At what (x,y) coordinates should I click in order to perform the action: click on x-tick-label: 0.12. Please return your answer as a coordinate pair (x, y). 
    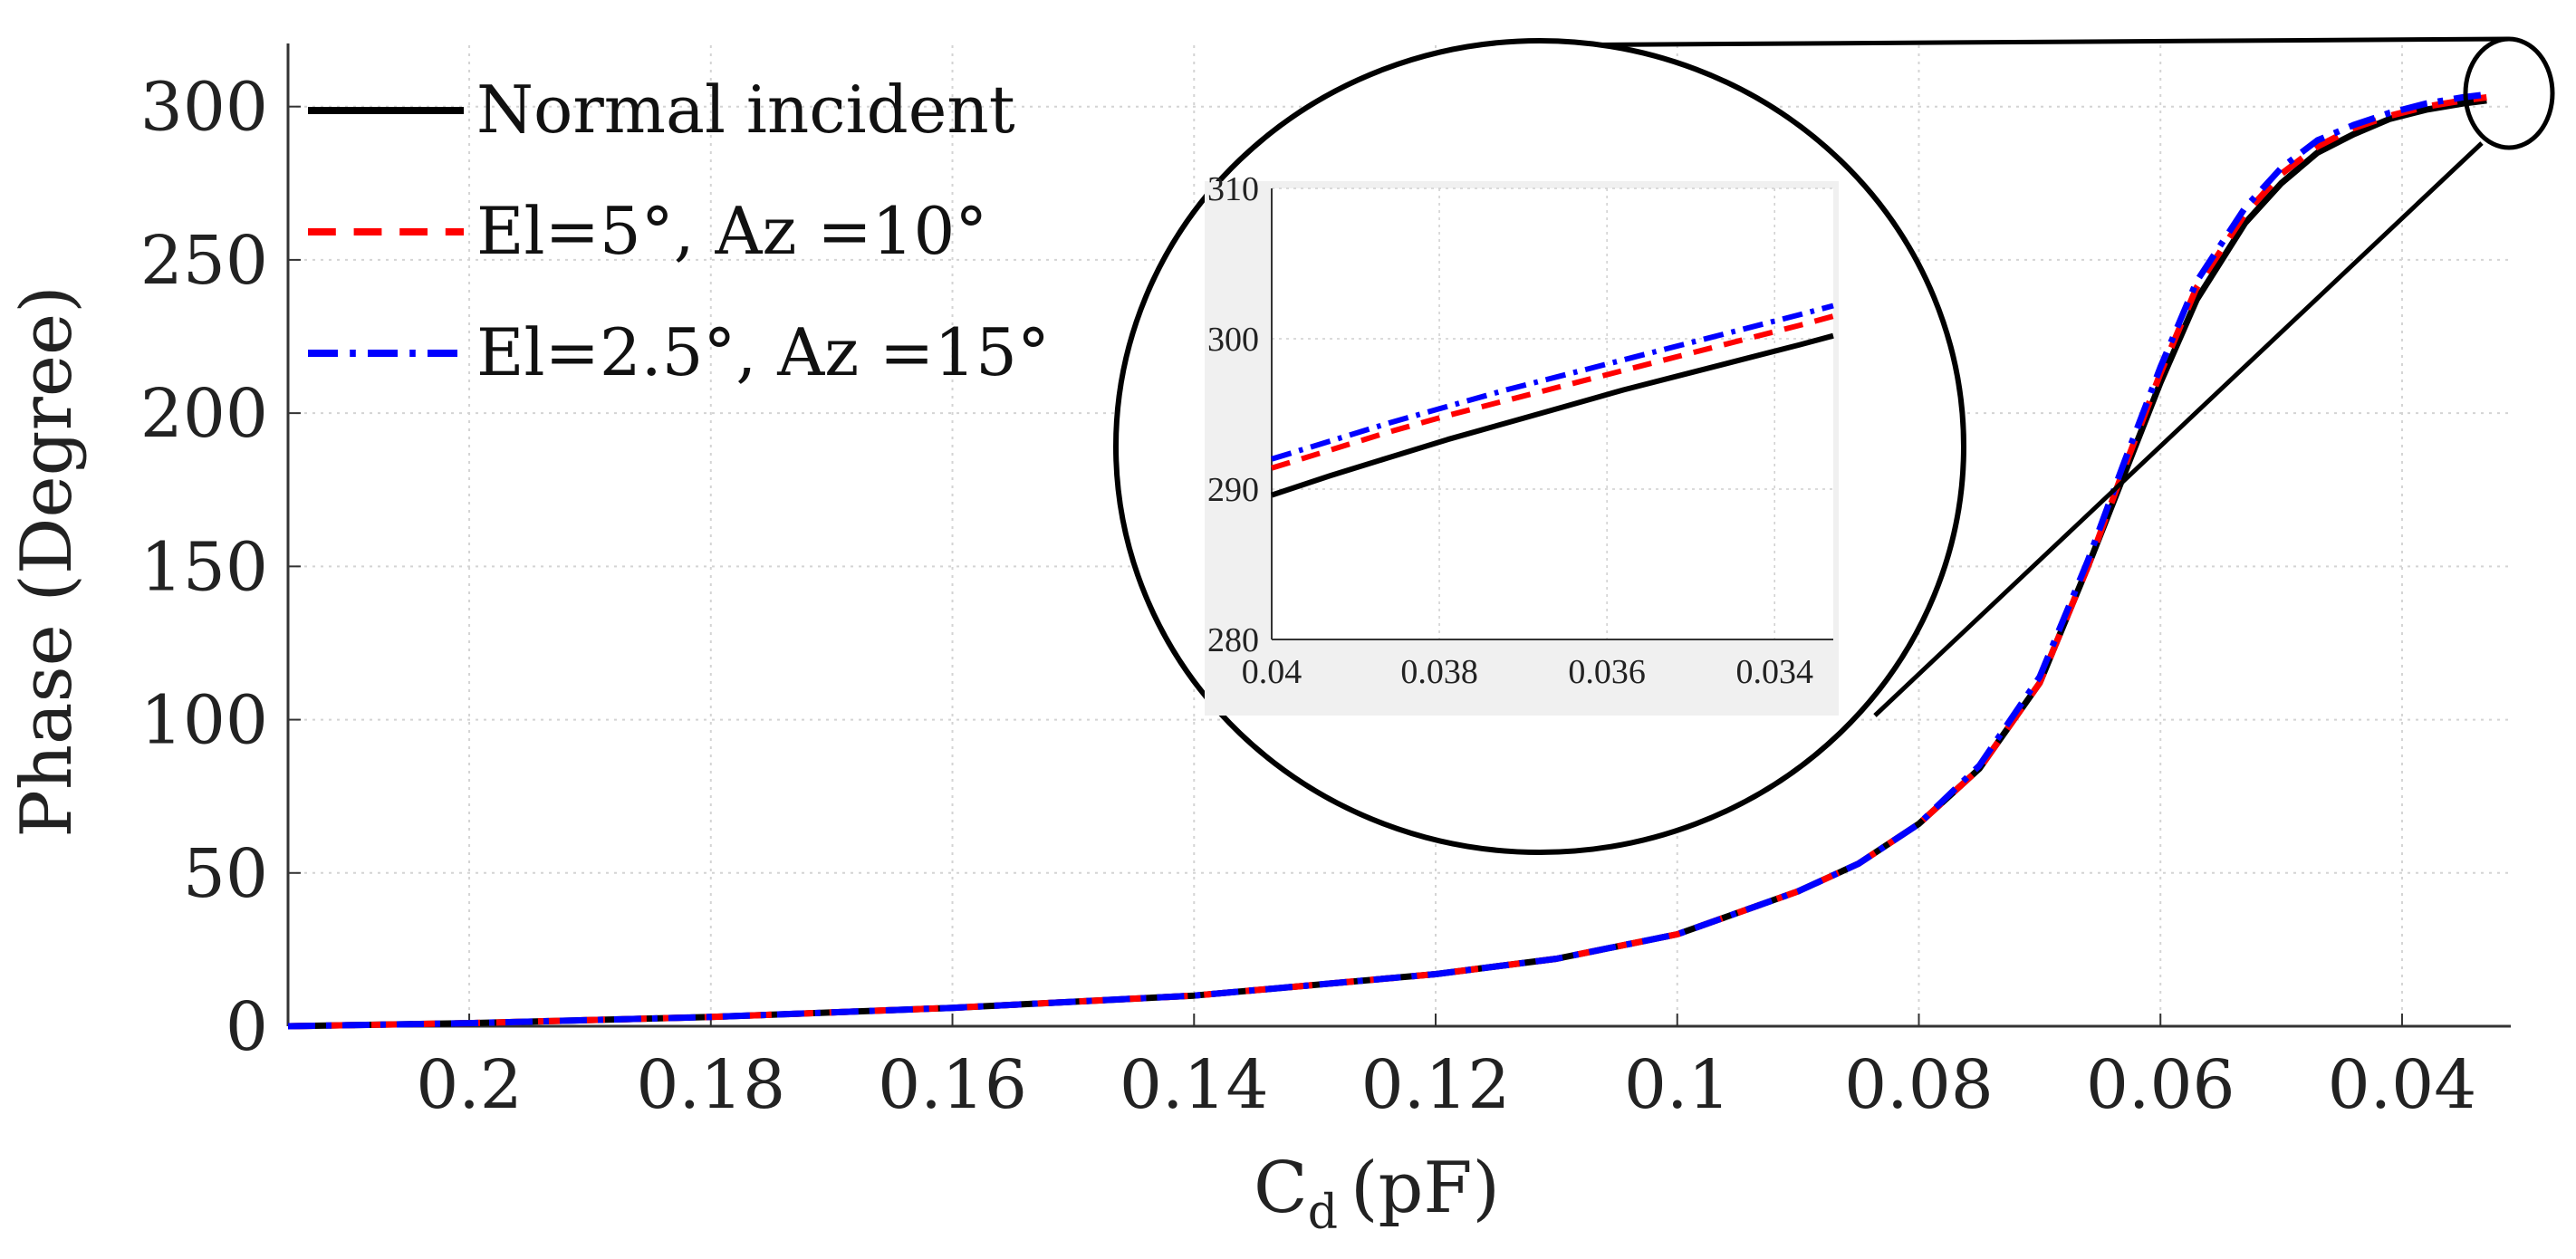
    Looking at the image, I should click on (1436, 1085).